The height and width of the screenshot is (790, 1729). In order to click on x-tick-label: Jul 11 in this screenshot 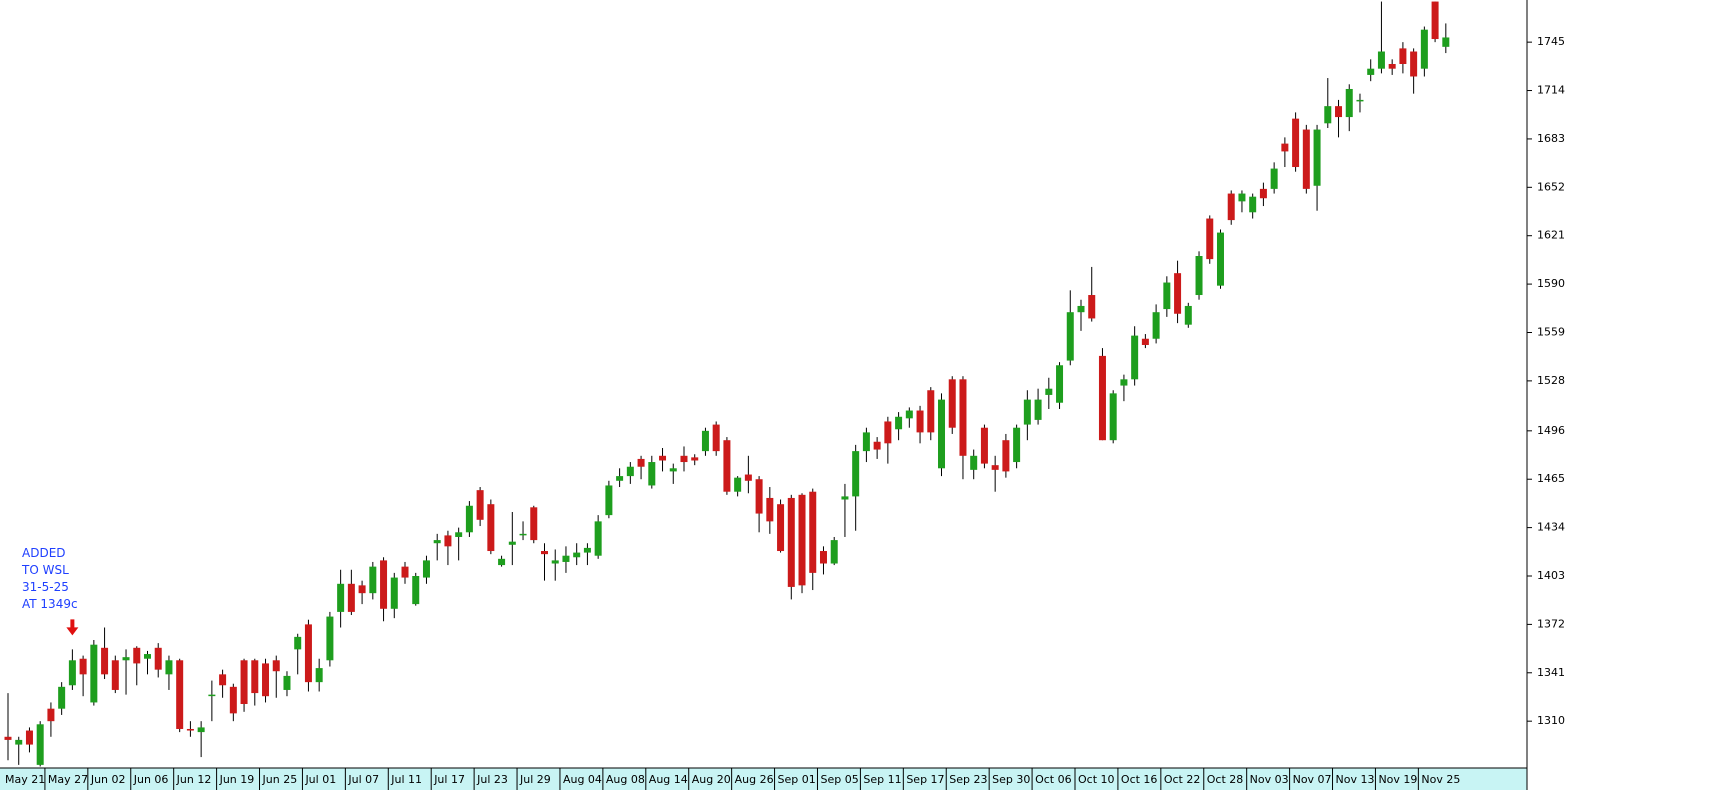, I will do `click(406, 779)`.